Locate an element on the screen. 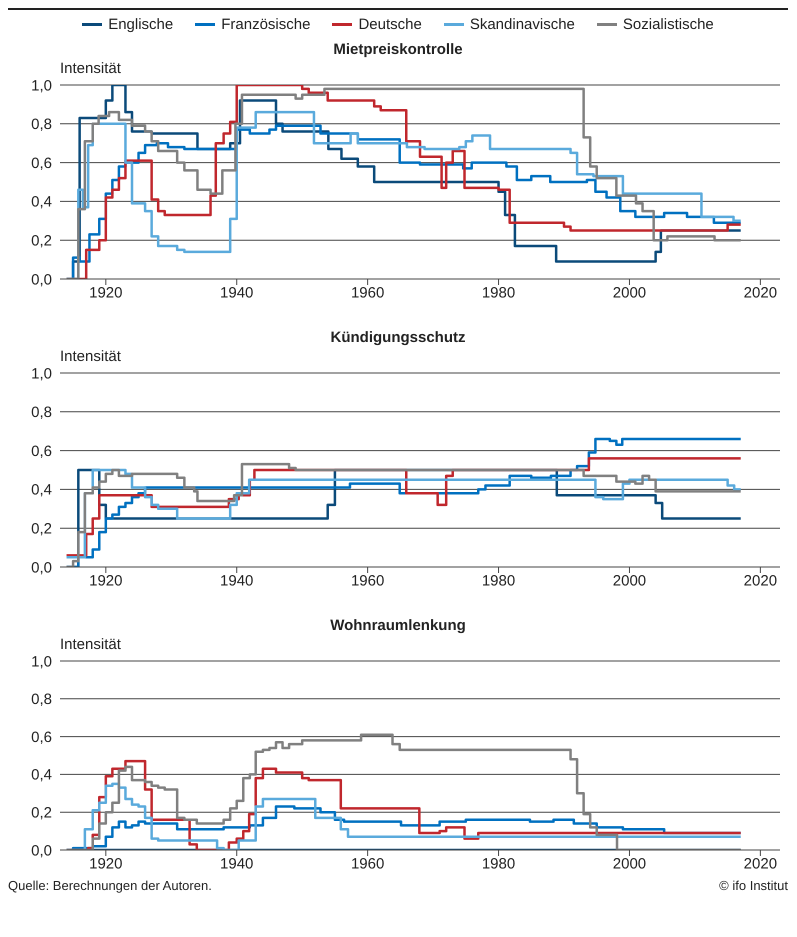 The width and height of the screenshot is (797, 937). source-note: Quelle: Berechnungen der Autoren. is located at coordinates (110, 885).